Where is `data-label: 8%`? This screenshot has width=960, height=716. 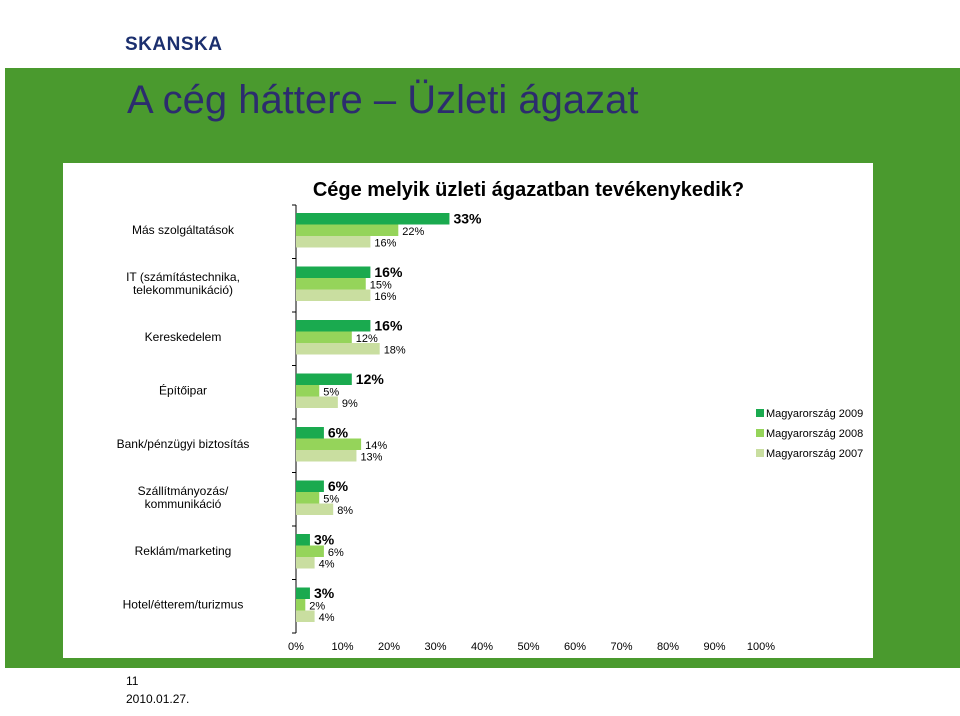
data-label: 8% is located at coordinates (345, 511).